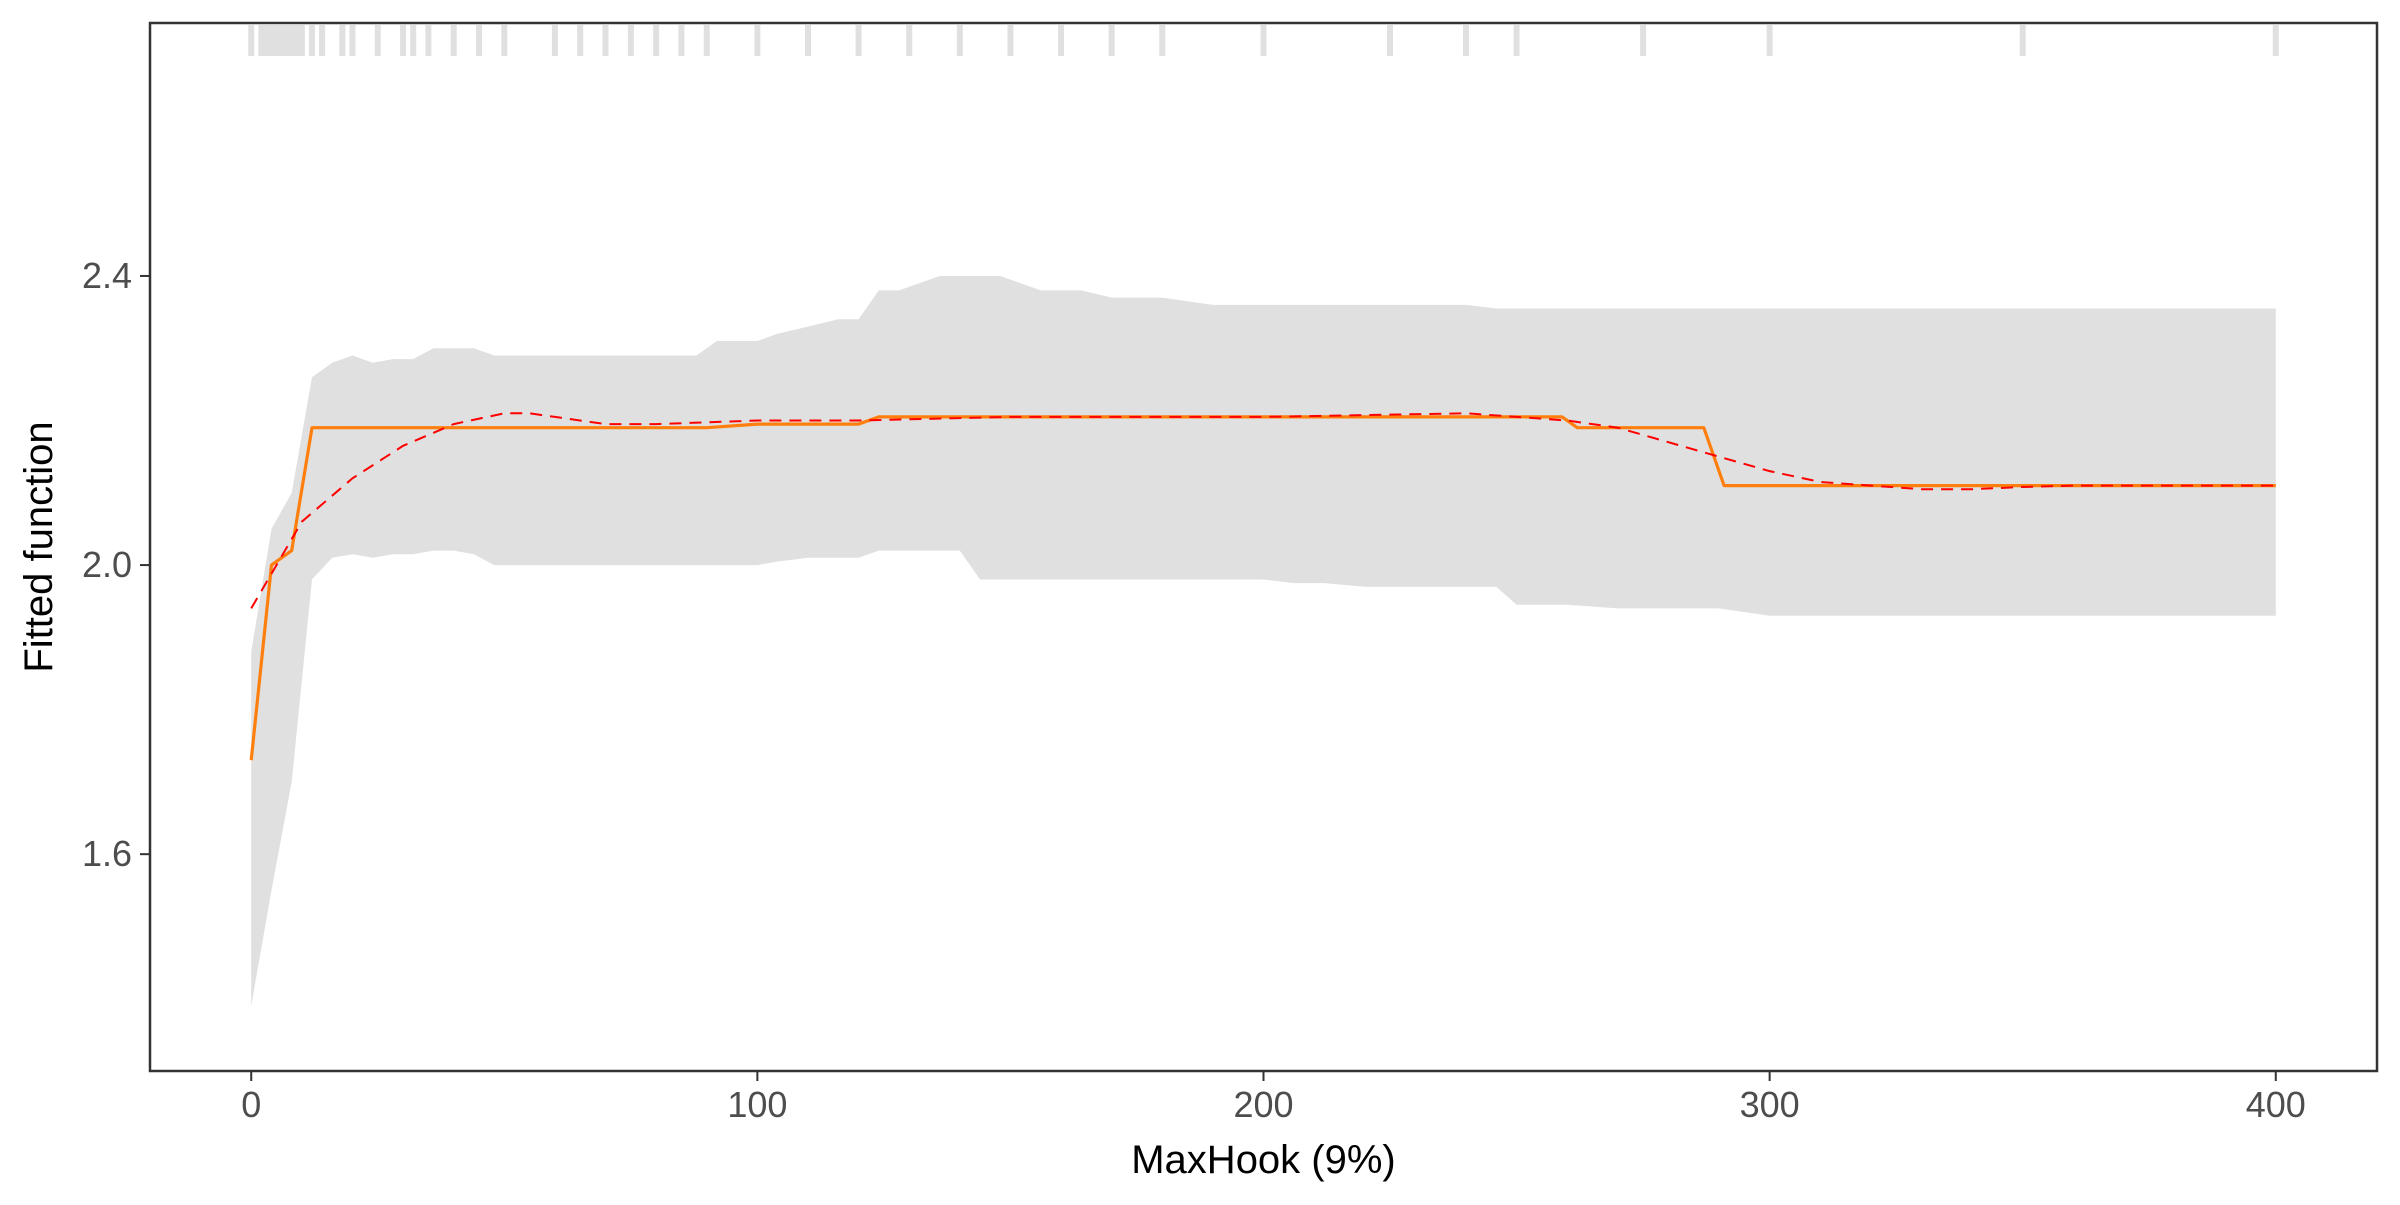 The height and width of the screenshot is (1205, 2400). I want to click on x-tick-label: 0, so click(251, 1104).